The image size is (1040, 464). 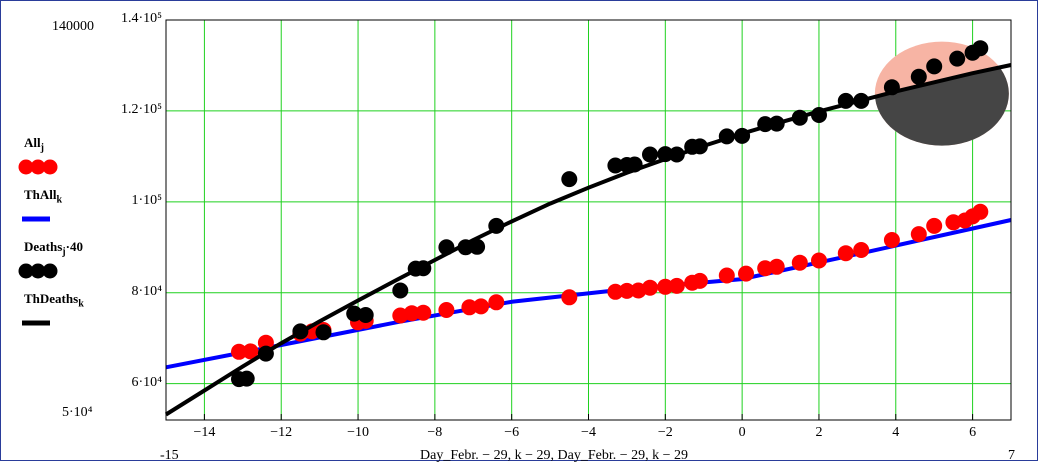 I want to click on x-max-label: 7, so click(x=1011, y=455).